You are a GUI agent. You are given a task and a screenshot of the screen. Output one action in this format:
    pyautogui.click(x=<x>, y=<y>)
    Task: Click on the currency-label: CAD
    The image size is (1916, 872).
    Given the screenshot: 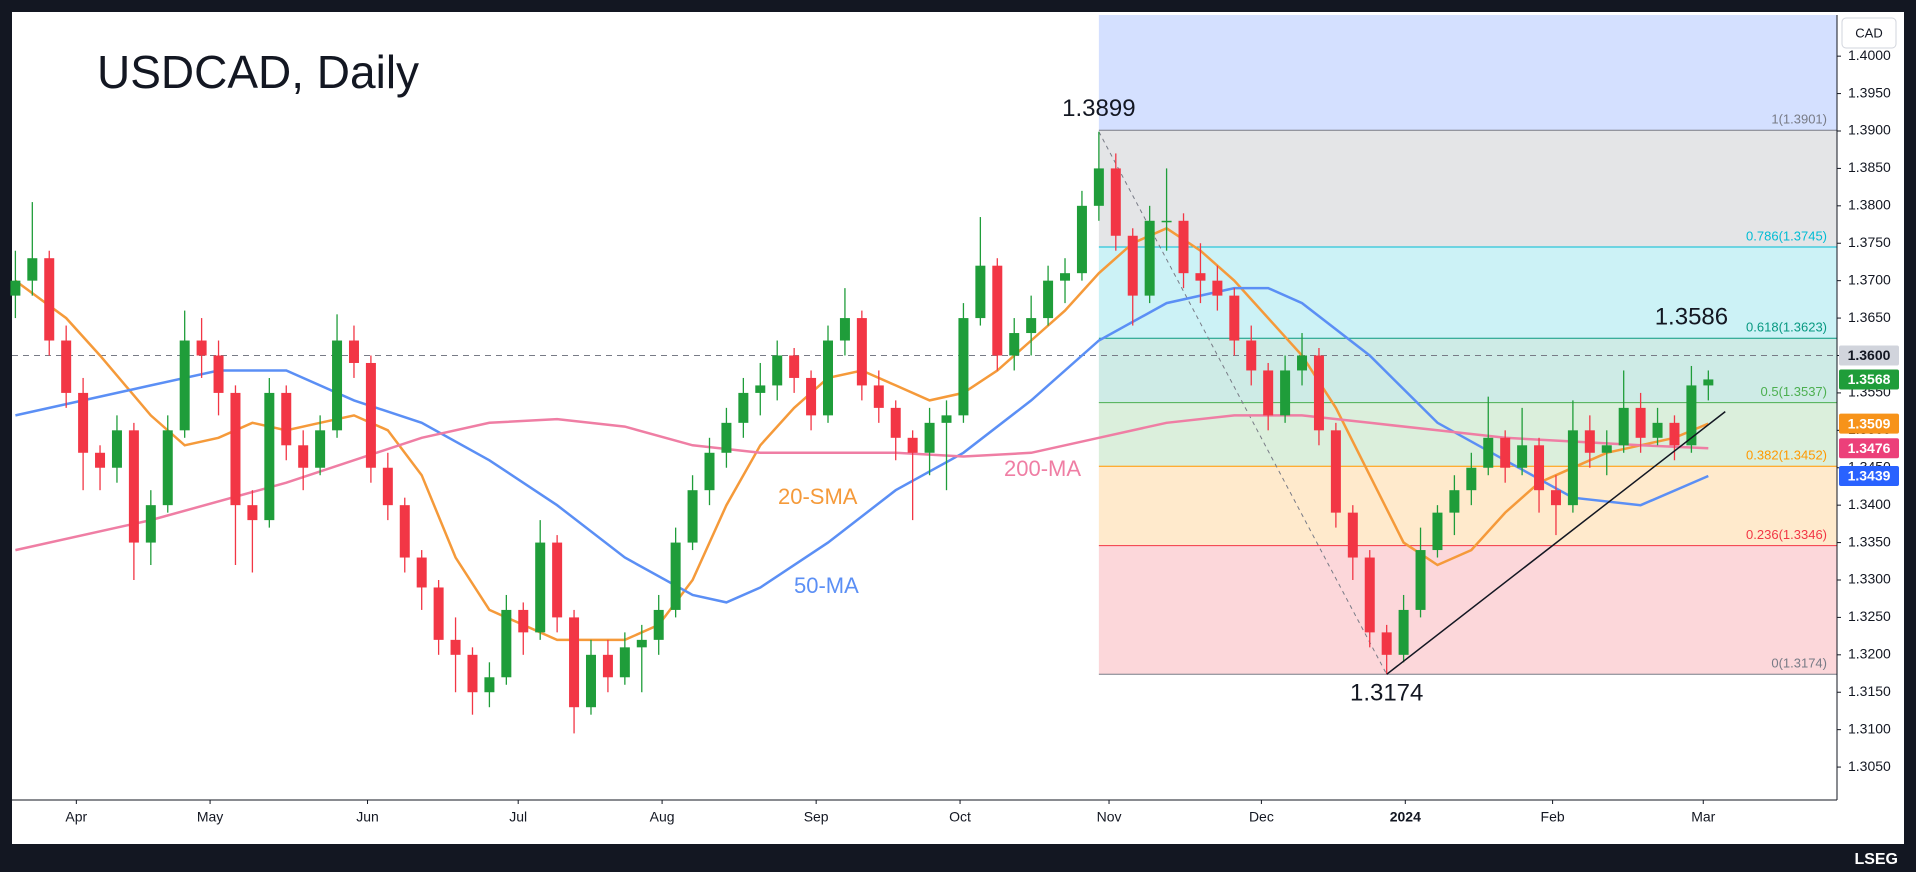 What is the action you would take?
    pyautogui.click(x=1868, y=32)
    